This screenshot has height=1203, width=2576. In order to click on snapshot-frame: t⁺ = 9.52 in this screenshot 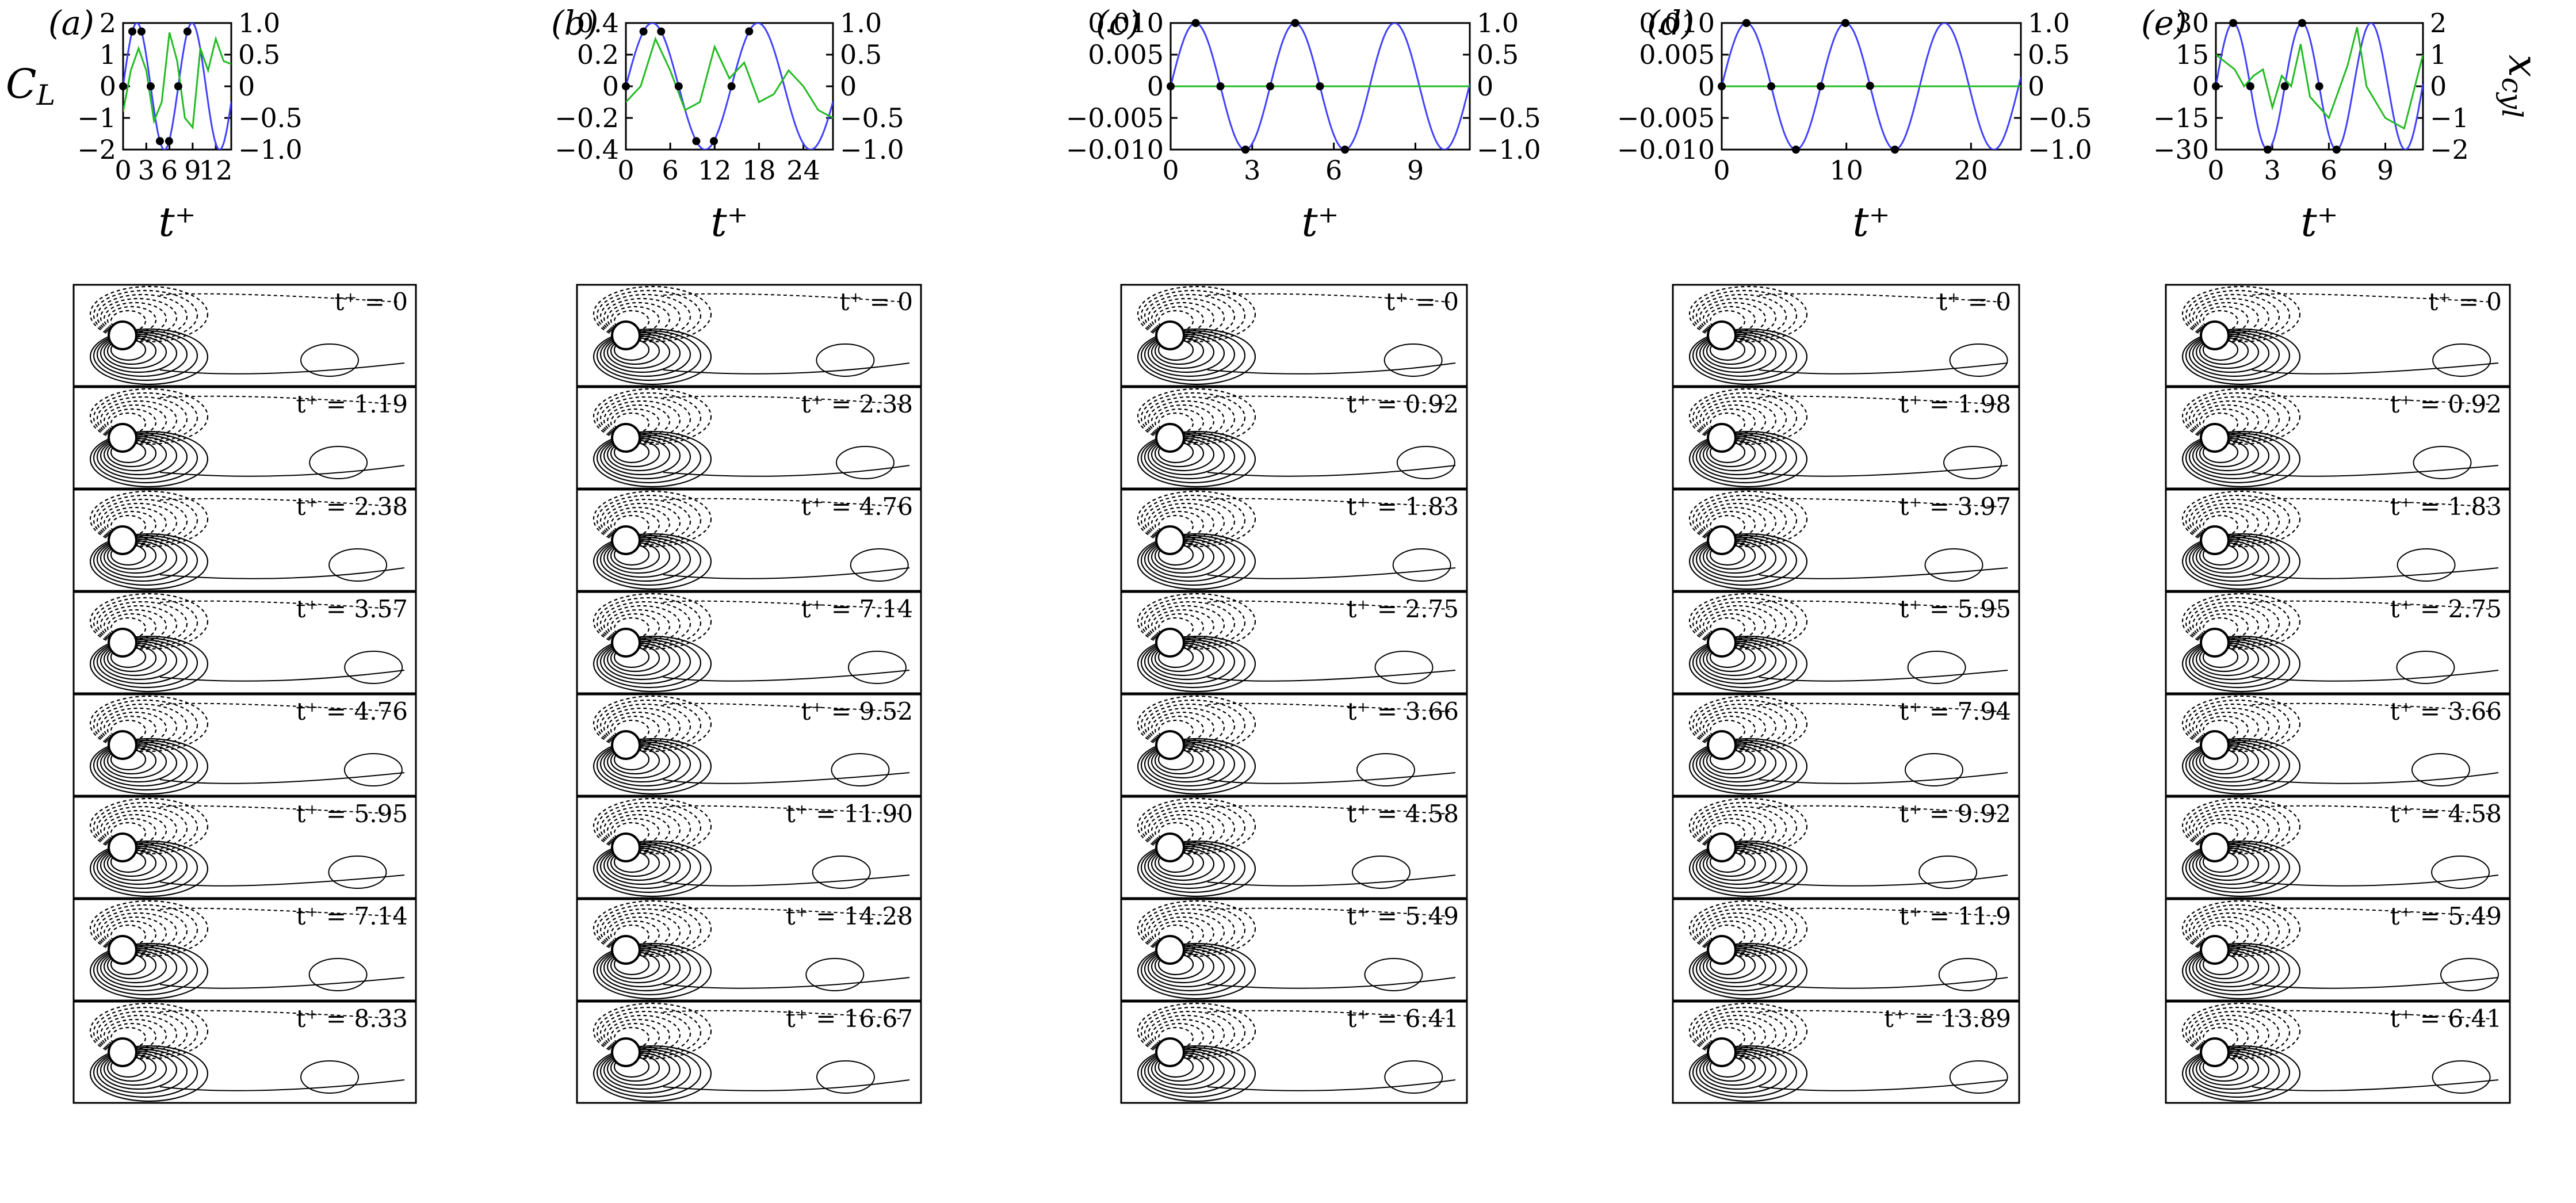, I will do `click(749, 745)`.